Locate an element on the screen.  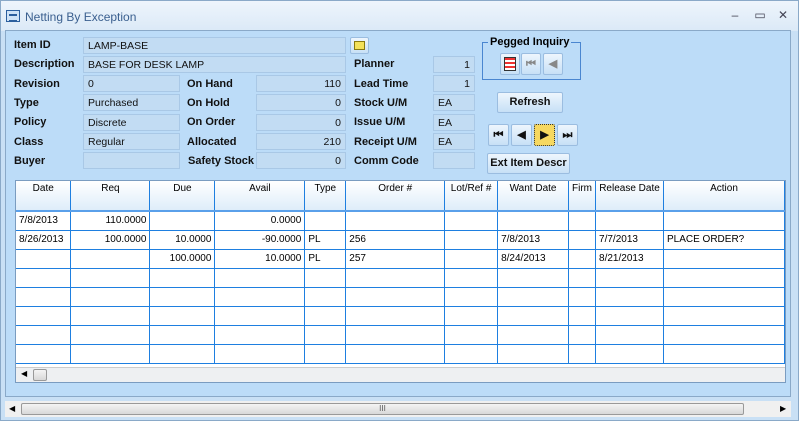
stock-um-field: EA is located at coordinates (454, 102).